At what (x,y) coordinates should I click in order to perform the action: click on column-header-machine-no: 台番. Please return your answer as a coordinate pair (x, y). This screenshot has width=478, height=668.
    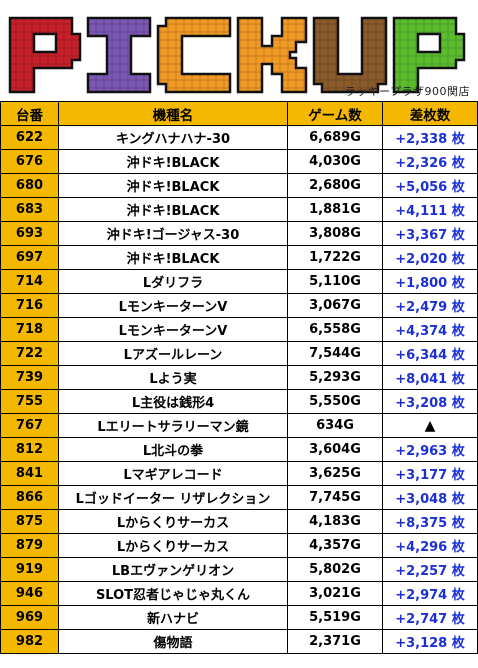
    Looking at the image, I should click on (29, 113).